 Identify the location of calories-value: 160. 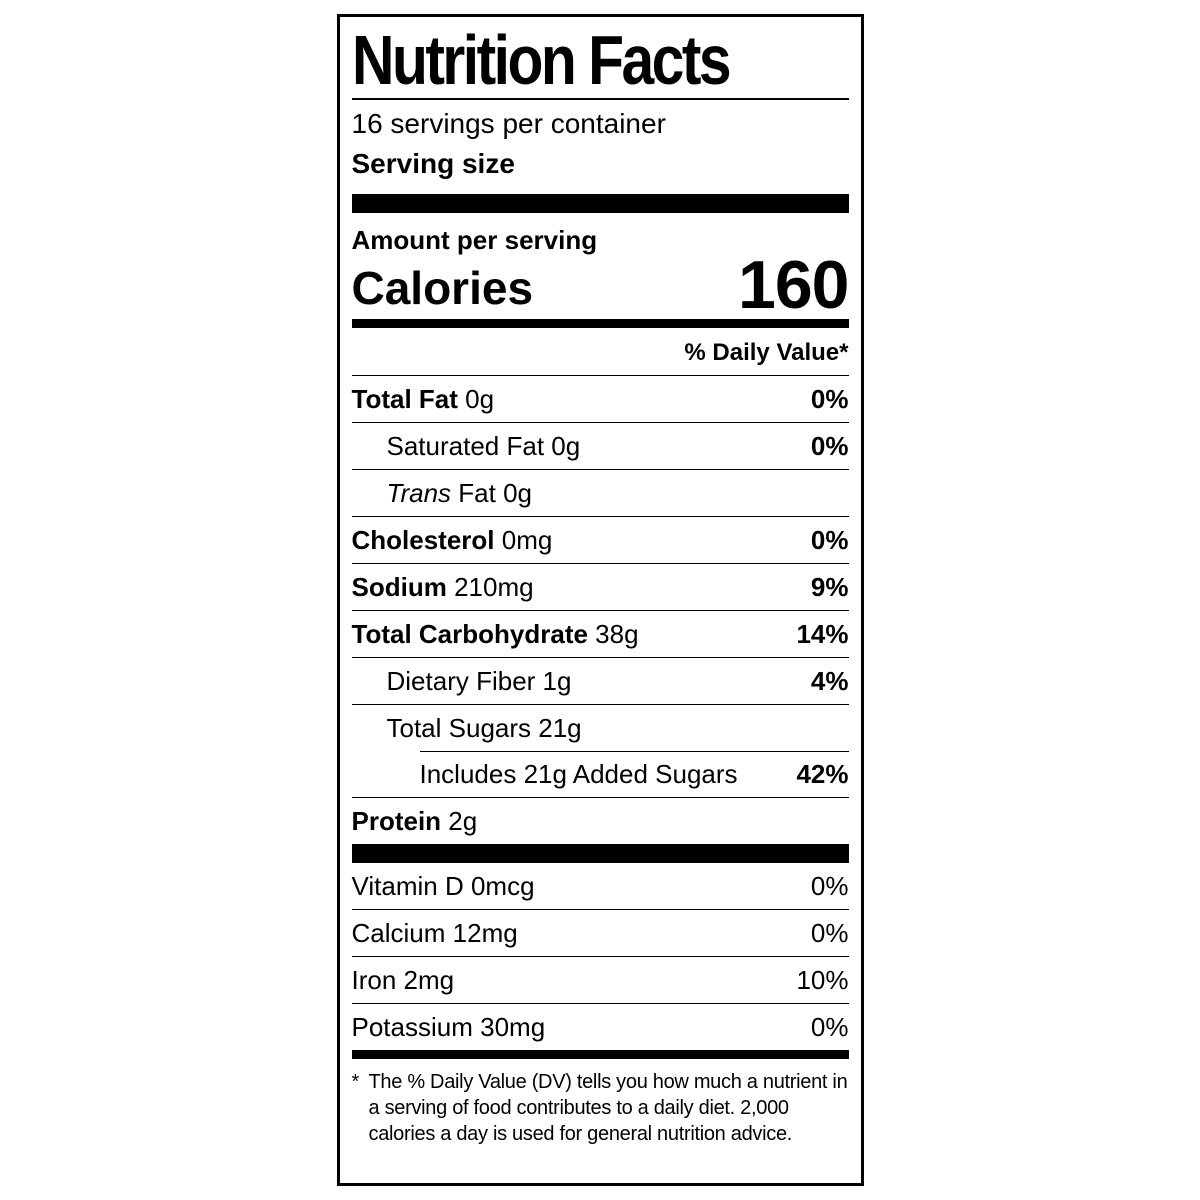
(793, 284).